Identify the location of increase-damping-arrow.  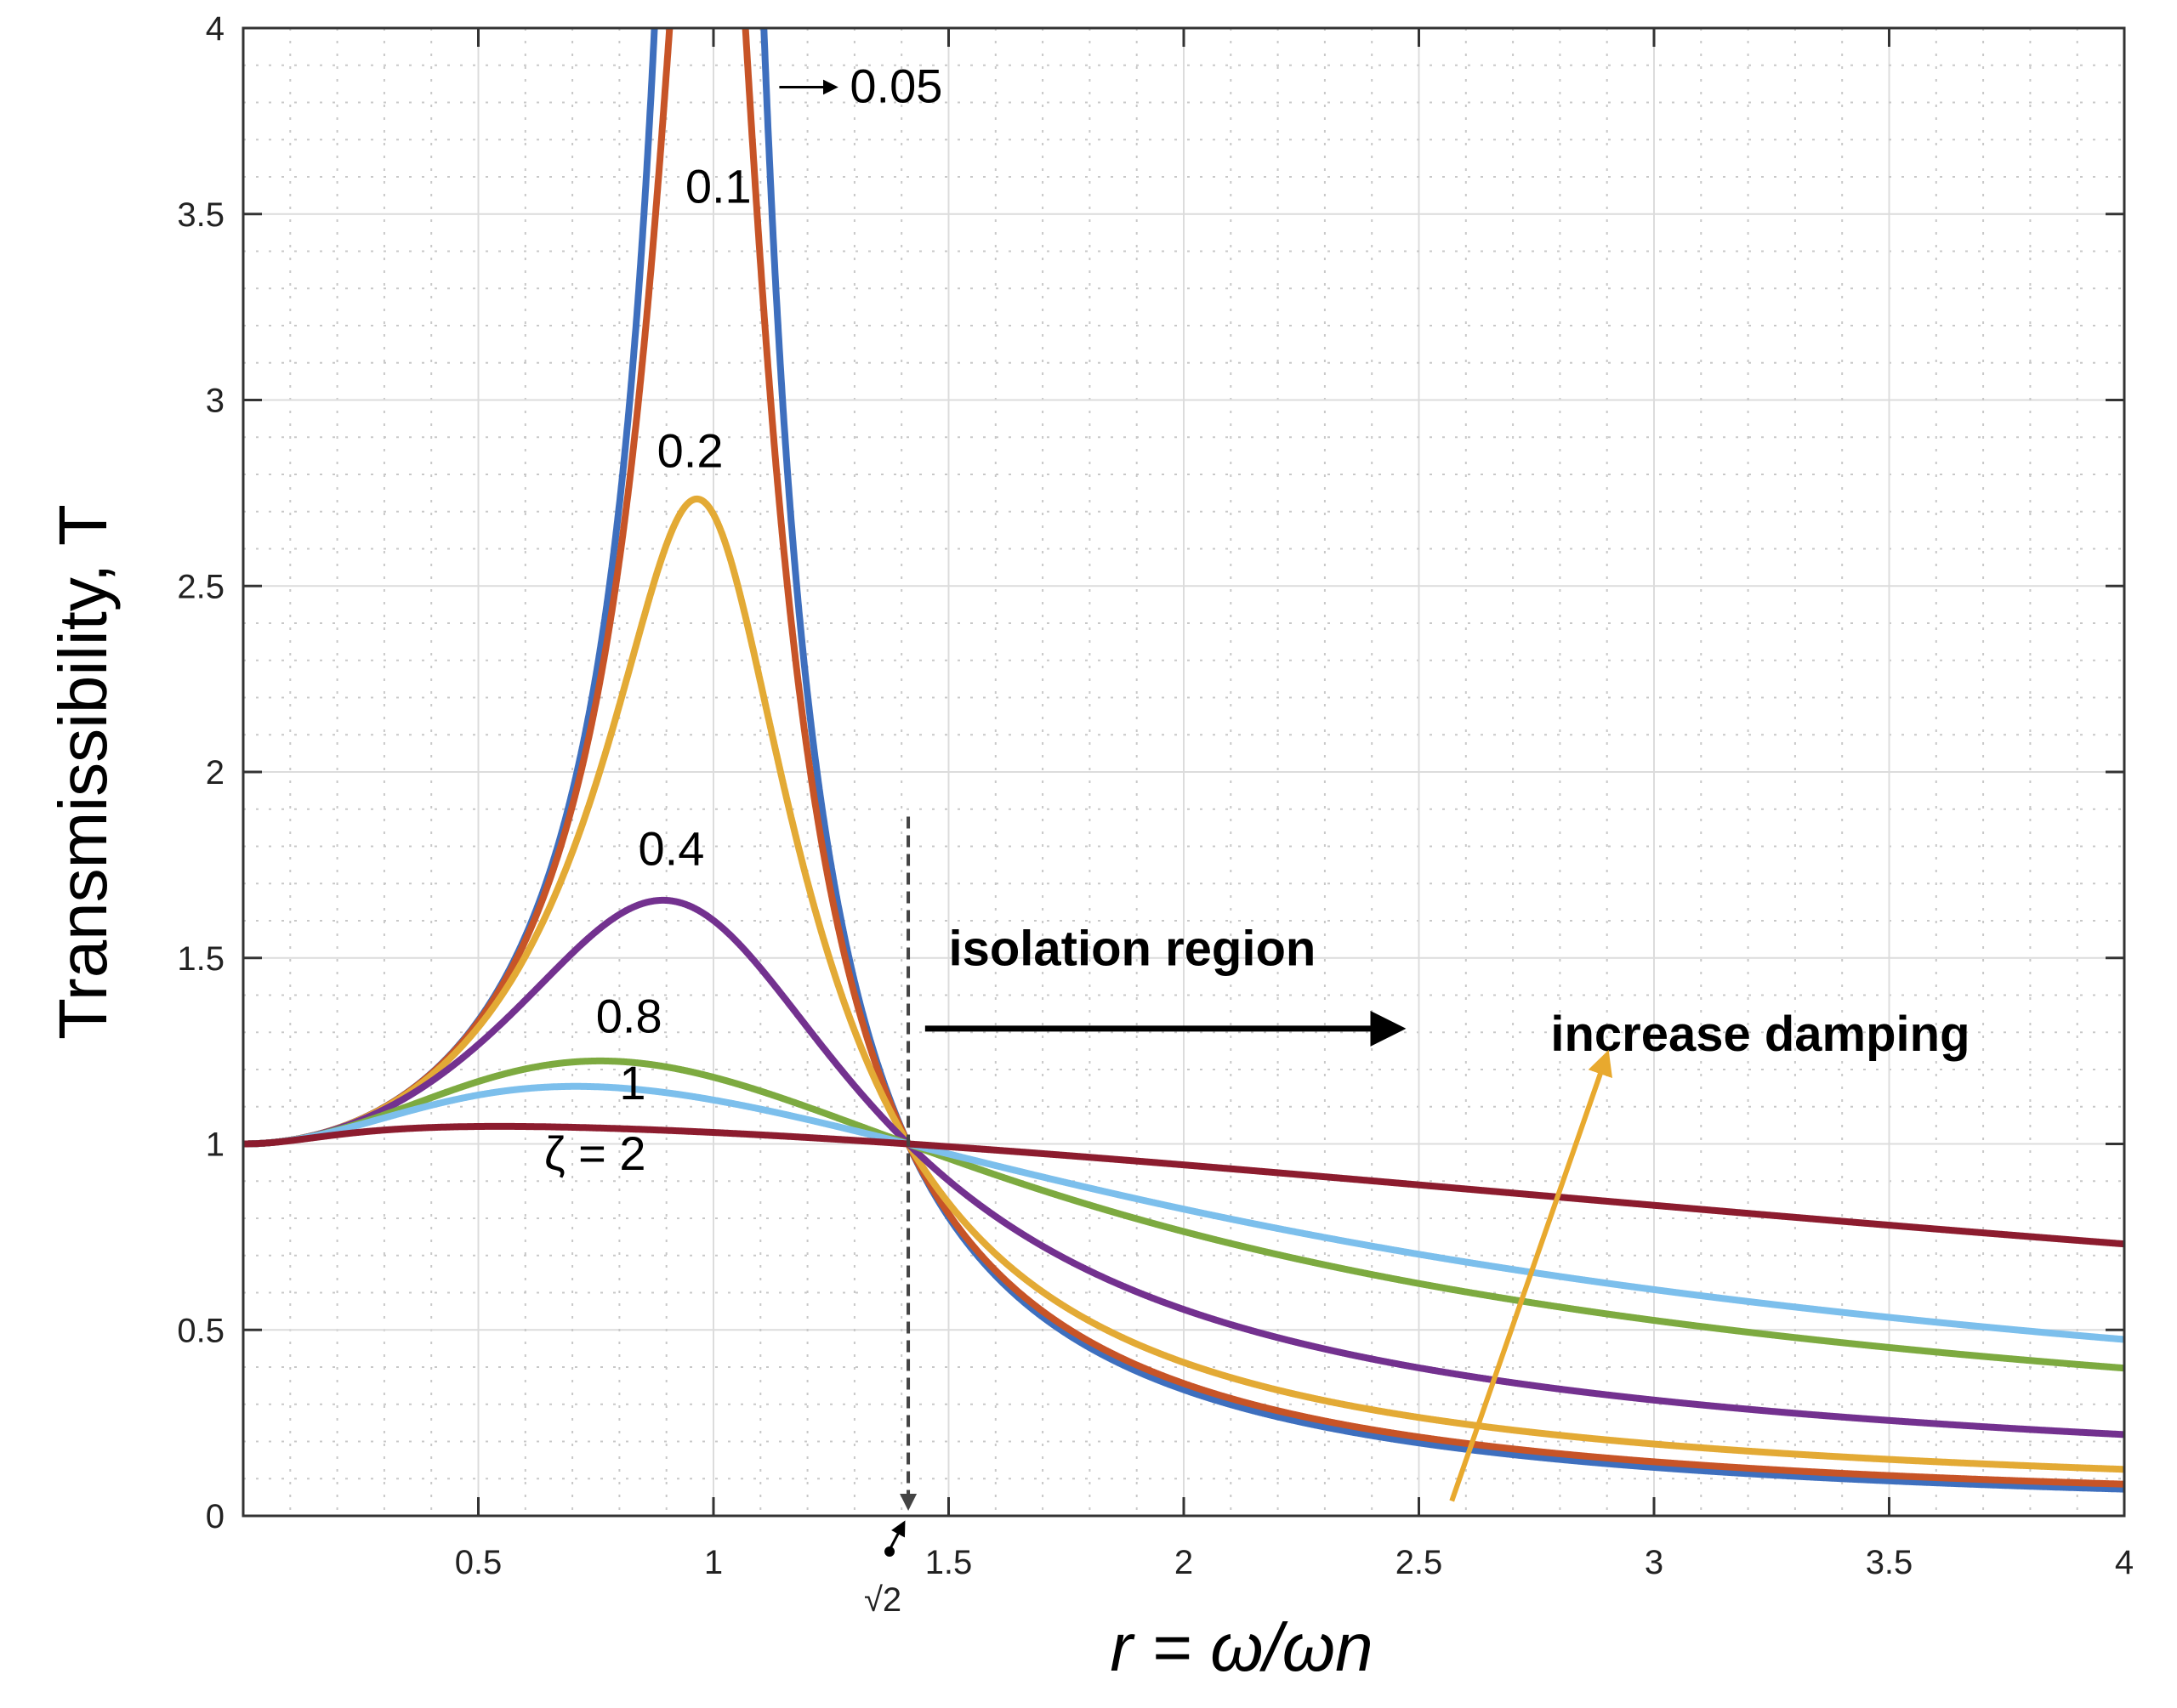
(1530, 1275).